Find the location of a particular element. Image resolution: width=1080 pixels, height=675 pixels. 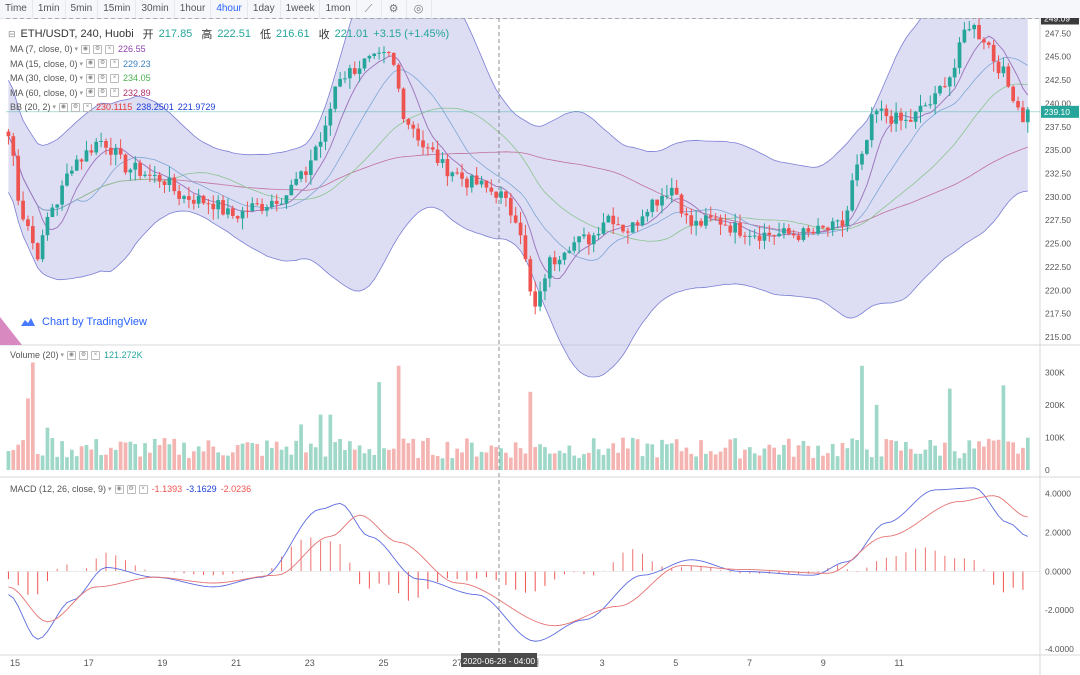

macd-tick-label: 2.0000 is located at coordinates (1058, 533).